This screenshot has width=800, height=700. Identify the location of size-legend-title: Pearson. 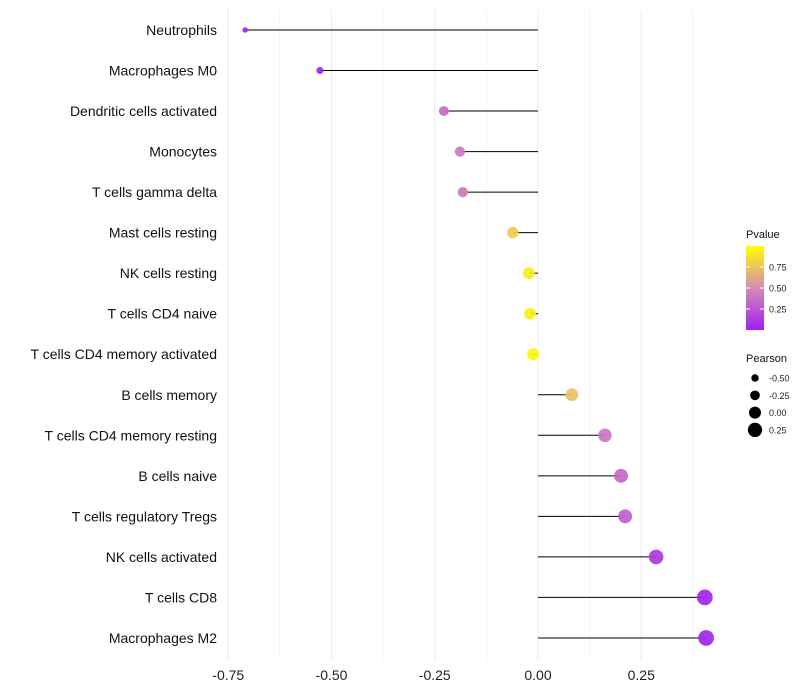
(766, 359).